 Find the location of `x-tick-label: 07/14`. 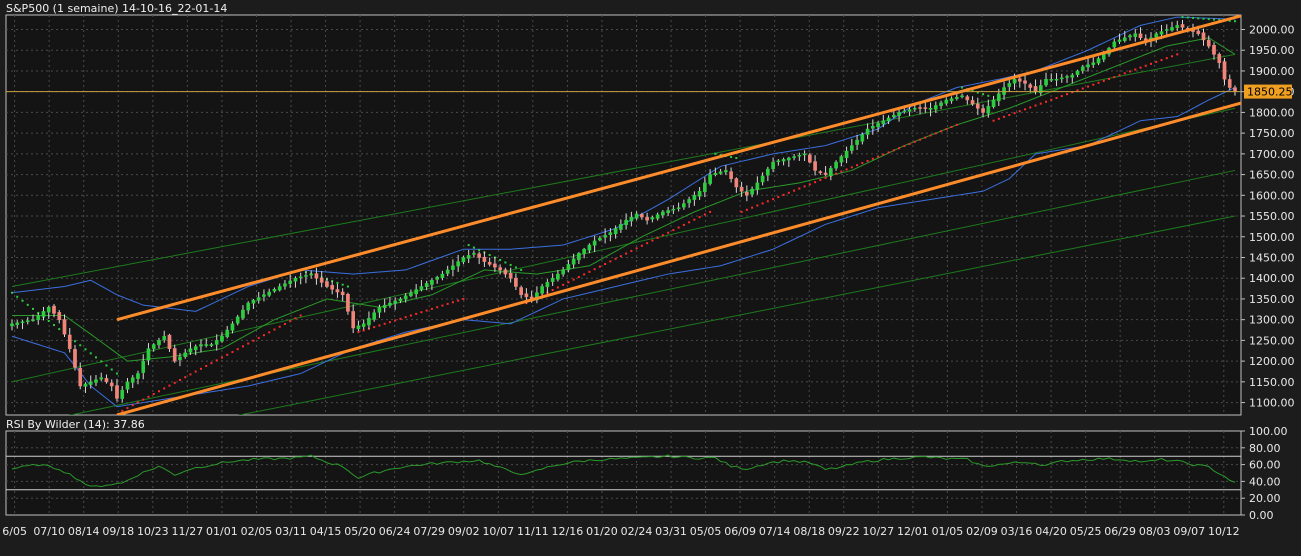

x-tick-label: 07/14 is located at coordinates (775, 531).